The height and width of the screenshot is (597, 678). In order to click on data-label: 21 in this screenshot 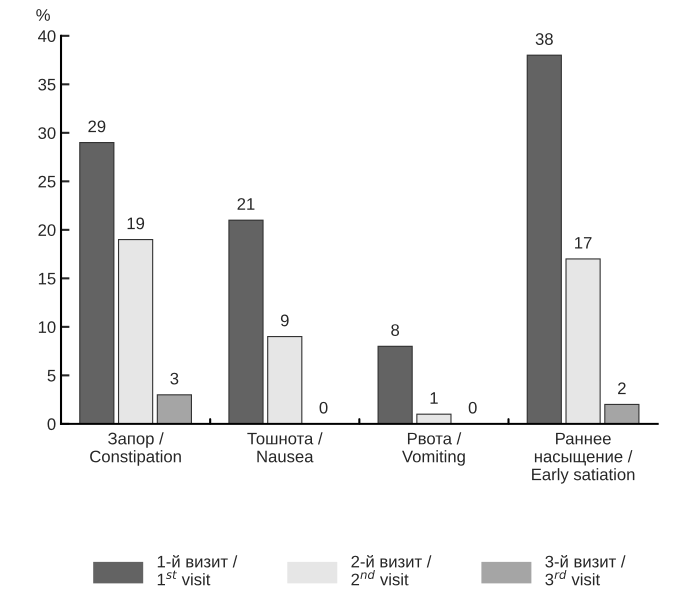, I will do `click(246, 204)`.